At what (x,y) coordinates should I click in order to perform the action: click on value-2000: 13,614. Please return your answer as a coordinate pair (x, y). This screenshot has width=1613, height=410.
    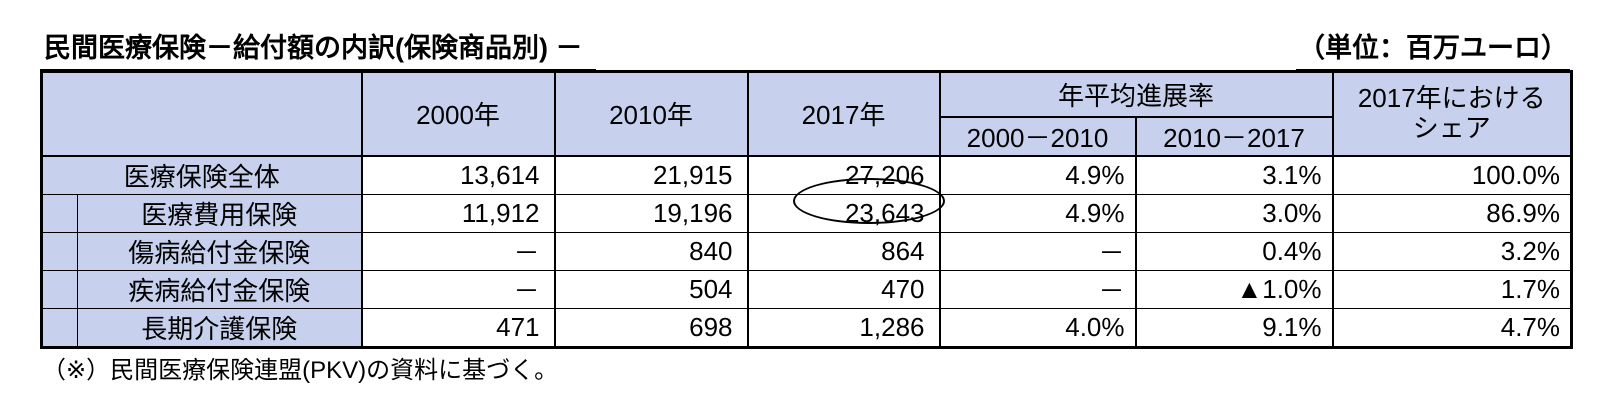
    Looking at the image, I should click on (458, 175).